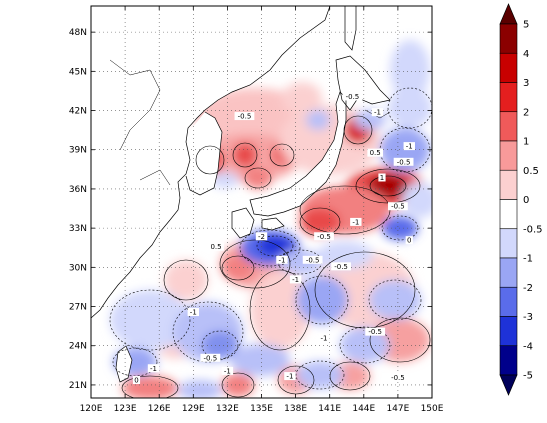 This screenshot has width=547, height=423. I want to click on lat-tick-label: 39N, so click(78, 151).